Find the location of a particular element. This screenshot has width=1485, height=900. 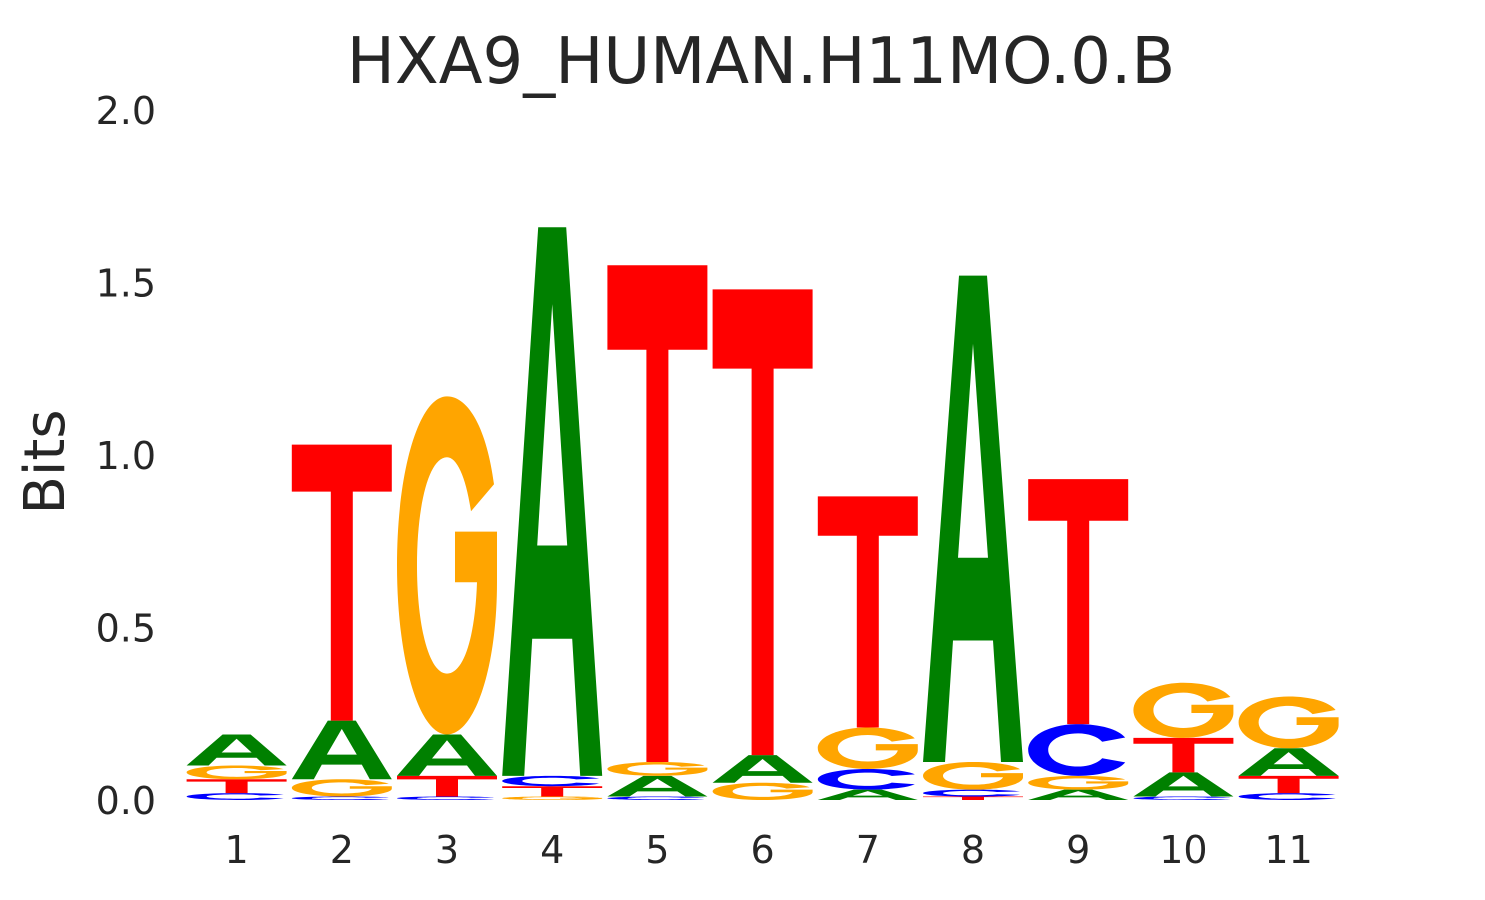

y-tick-label: 1.0 is located at coordinates (126, 456).